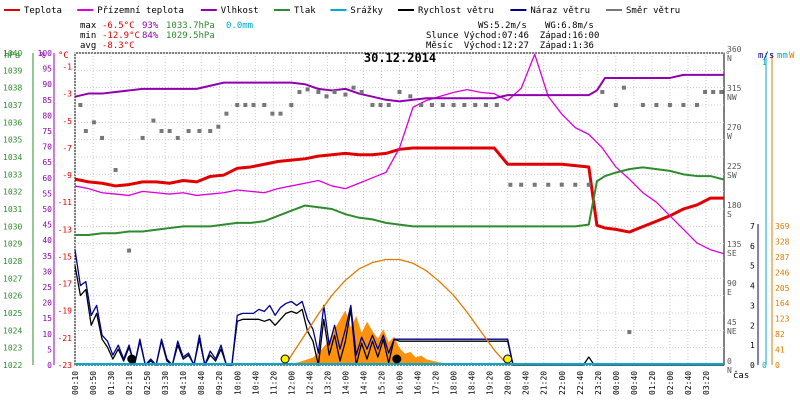  What do you see at coordinates (727, 56) in the screenshot?
I see `header-deg: °` at bounding box center [727, 56].